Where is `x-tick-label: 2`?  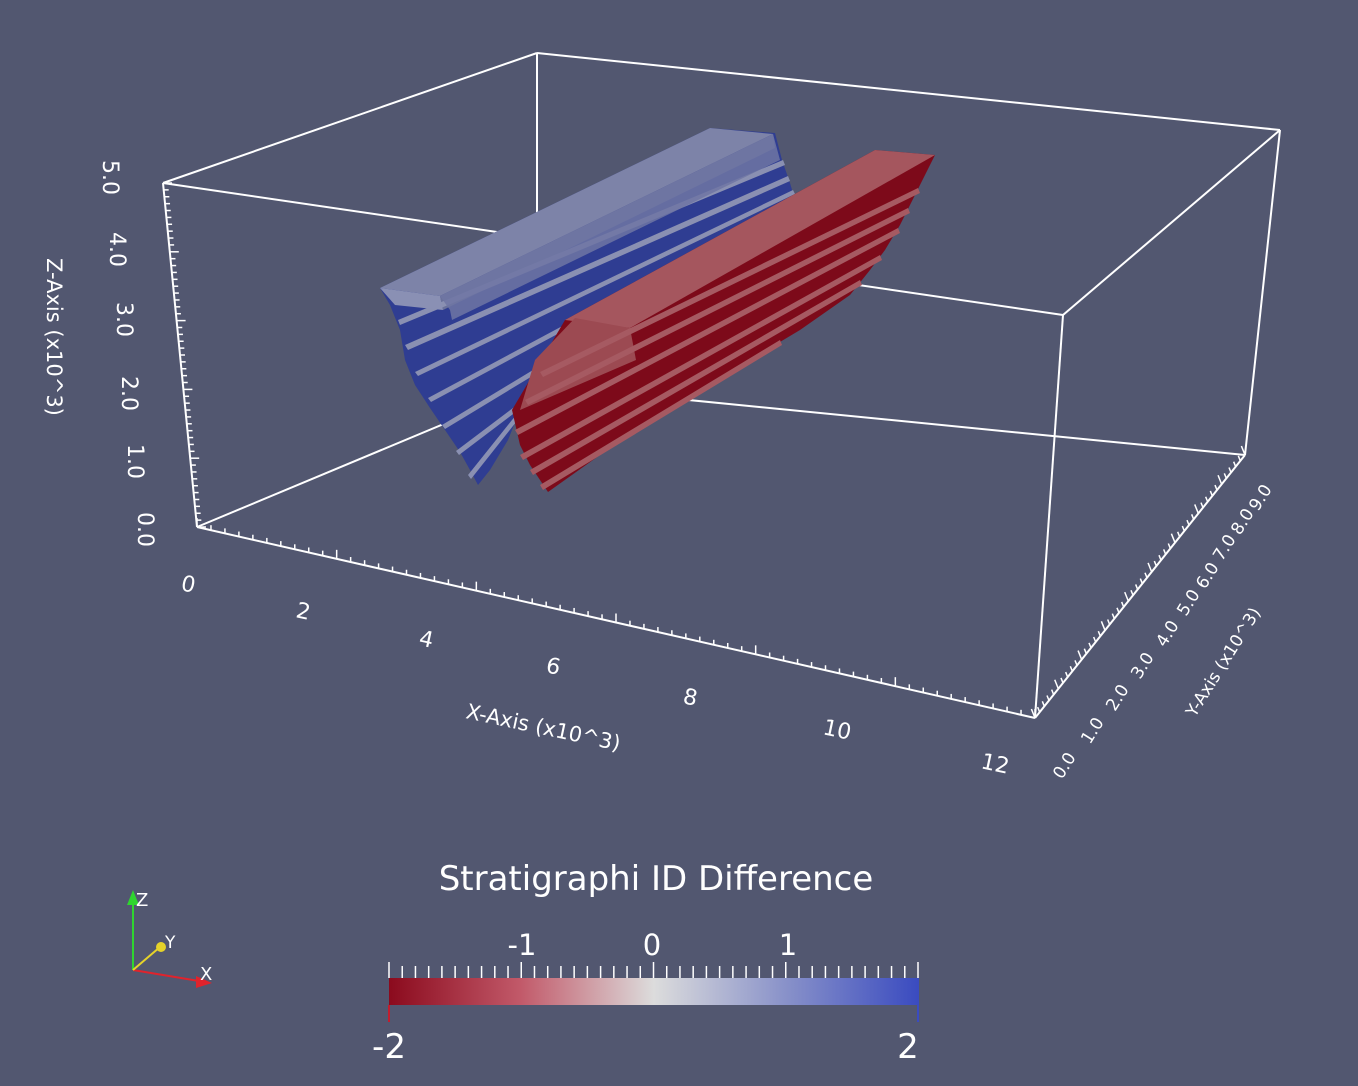
x-tick-label: 2 is located at coordinates (303, 611).